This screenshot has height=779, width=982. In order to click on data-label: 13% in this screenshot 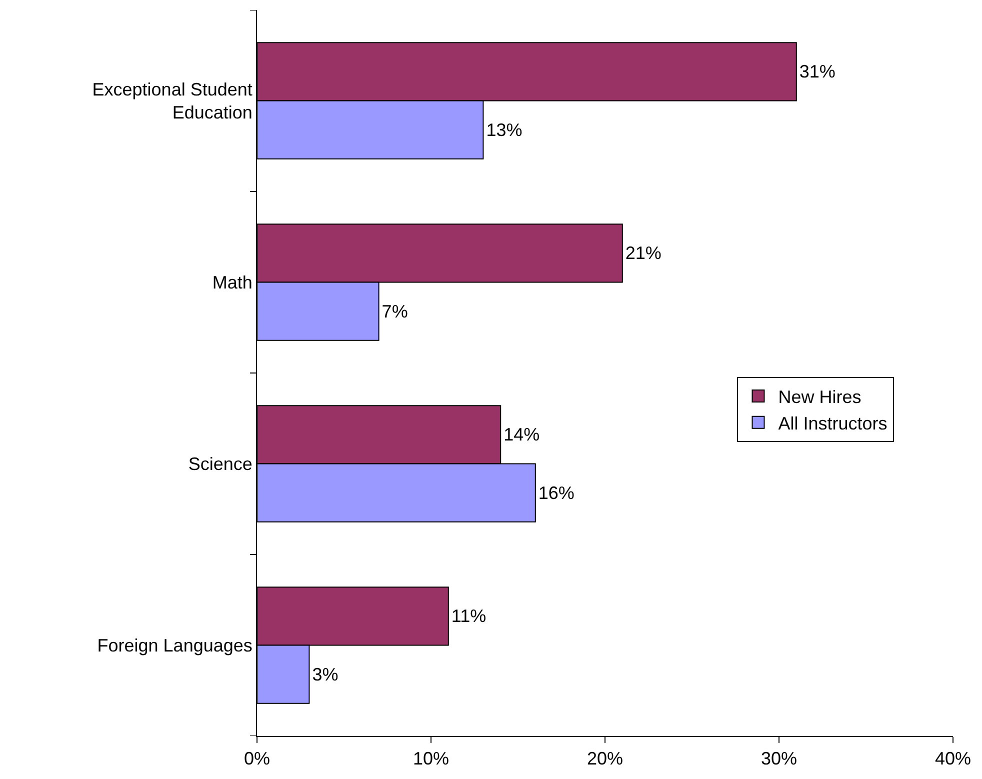, I will do `click(504, 130)`.